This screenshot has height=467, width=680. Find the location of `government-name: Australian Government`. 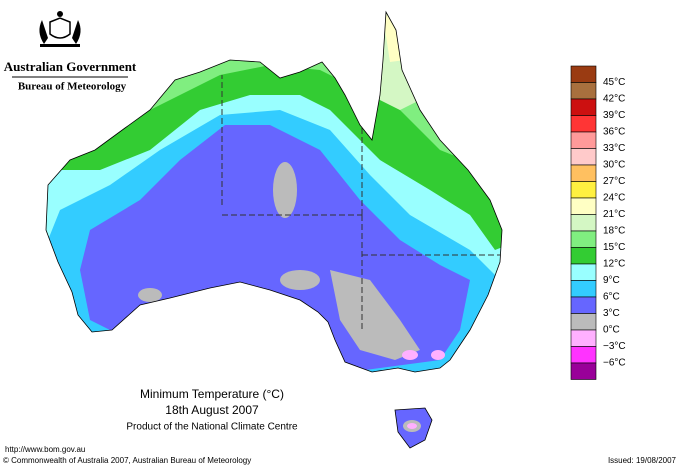

government-name: Australian Government is located at coordinates (70, 66).